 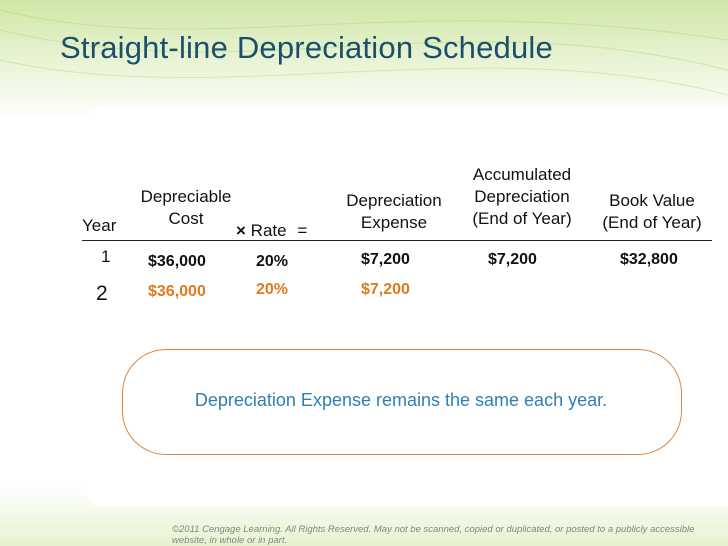 I want to click on header-rate-label: Rate, so click(x=268, y=230).